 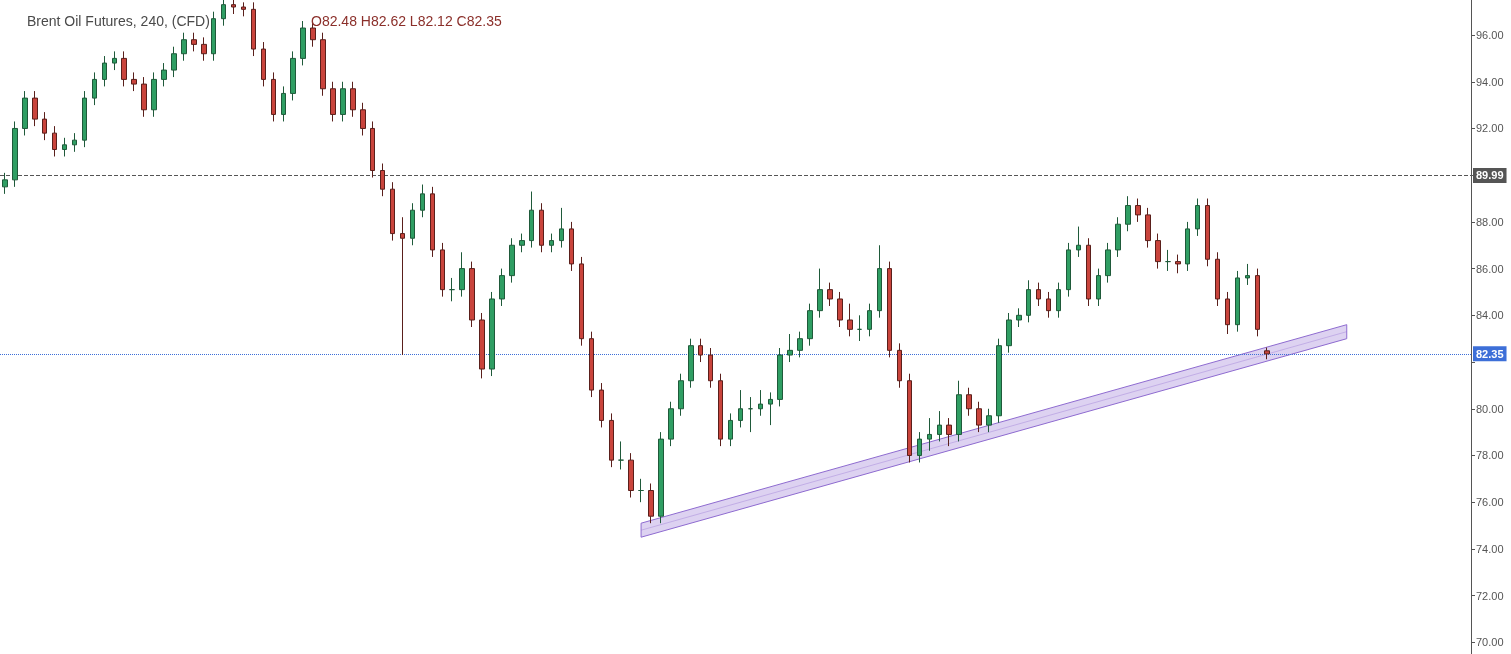 I want to click on y-tick-label: 96.00, so click(x=1490, y=35).